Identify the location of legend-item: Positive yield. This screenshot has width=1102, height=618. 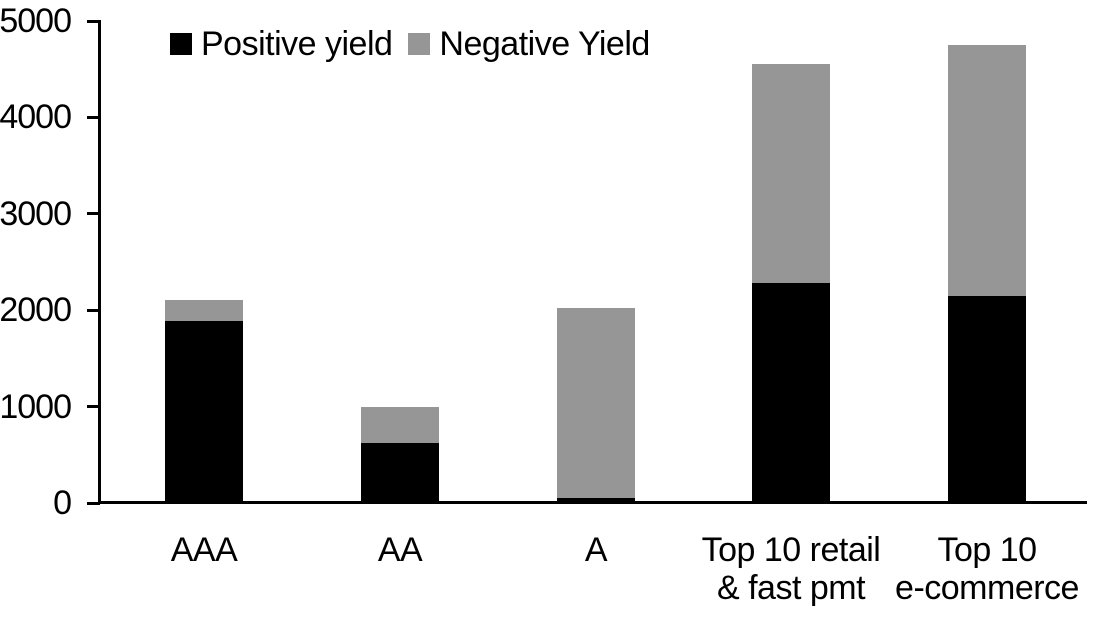
(281, 44).